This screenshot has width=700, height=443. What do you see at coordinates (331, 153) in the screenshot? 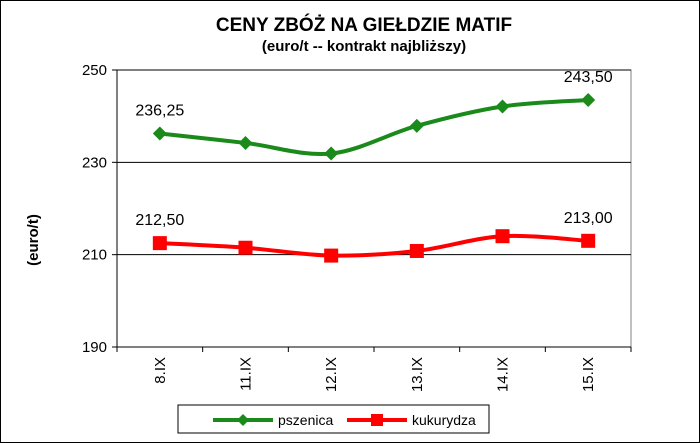
I see `point-pszenica-12.IX` at bounding box center [331, 153].